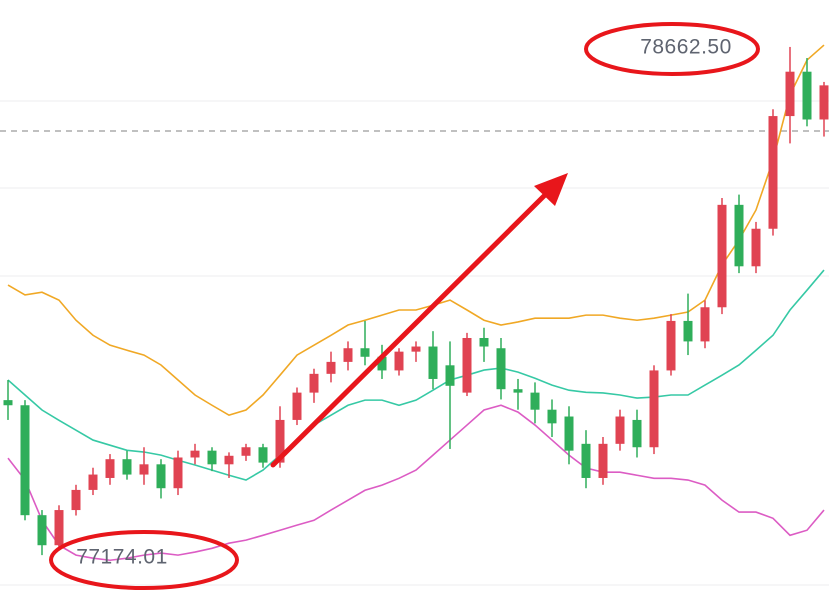  What do you see at coordinates (122, 557) in the screenshot?
I see `low-label: 77174.01` at bounding box center [122, 557].